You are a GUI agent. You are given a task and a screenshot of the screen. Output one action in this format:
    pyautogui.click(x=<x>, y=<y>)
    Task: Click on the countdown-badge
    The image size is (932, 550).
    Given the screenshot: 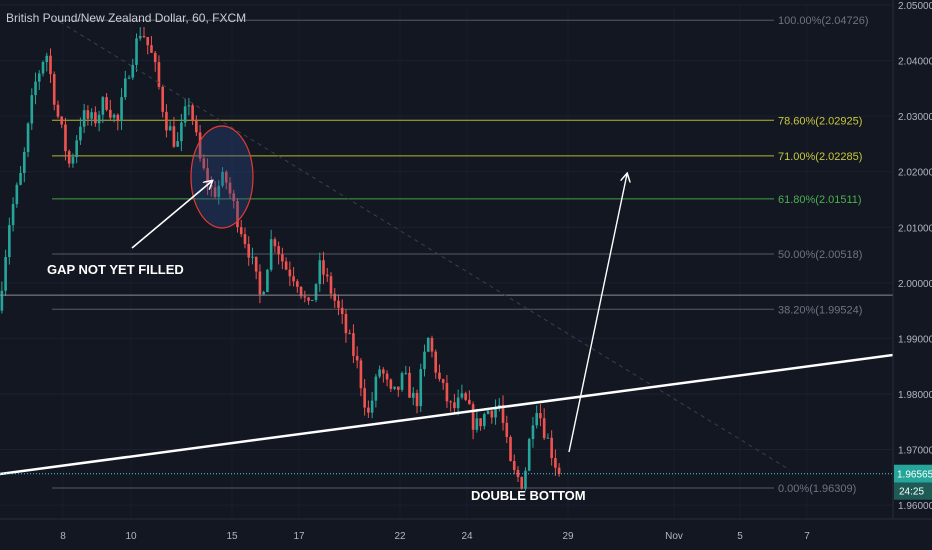 What is the action you would take?
    pyautogui.click(x=913, y=491)
    